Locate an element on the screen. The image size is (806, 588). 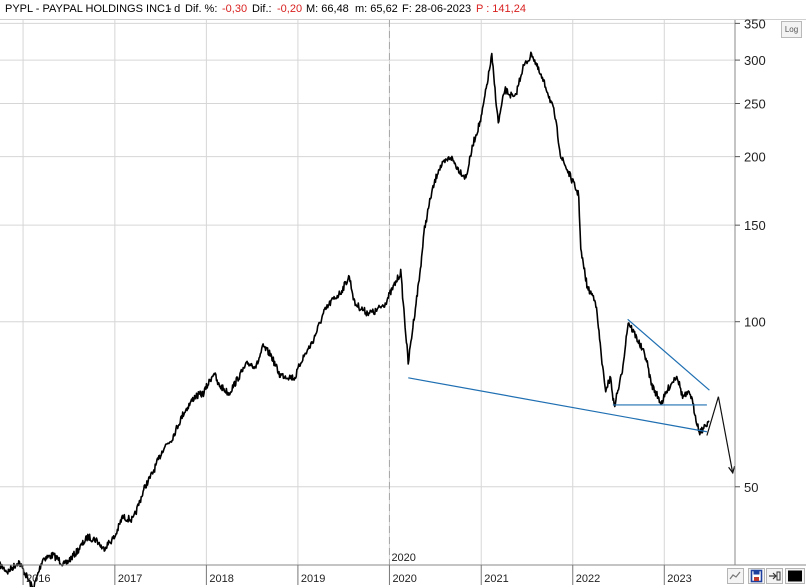
dif-pct-label: Dif. %: is located at coordinates (201, 9).